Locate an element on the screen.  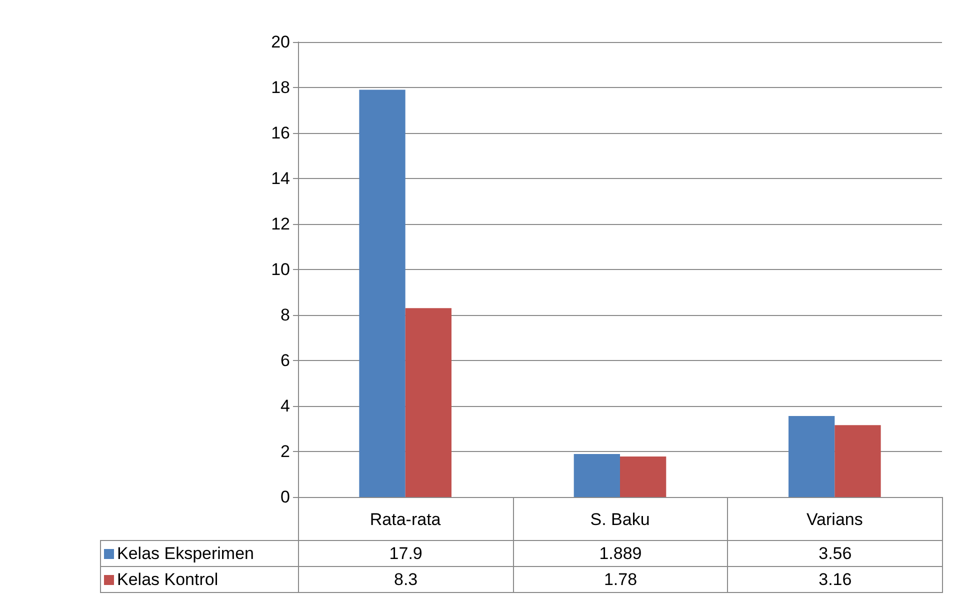
y-tick-label: 16 is located at coordinates (280, 133).